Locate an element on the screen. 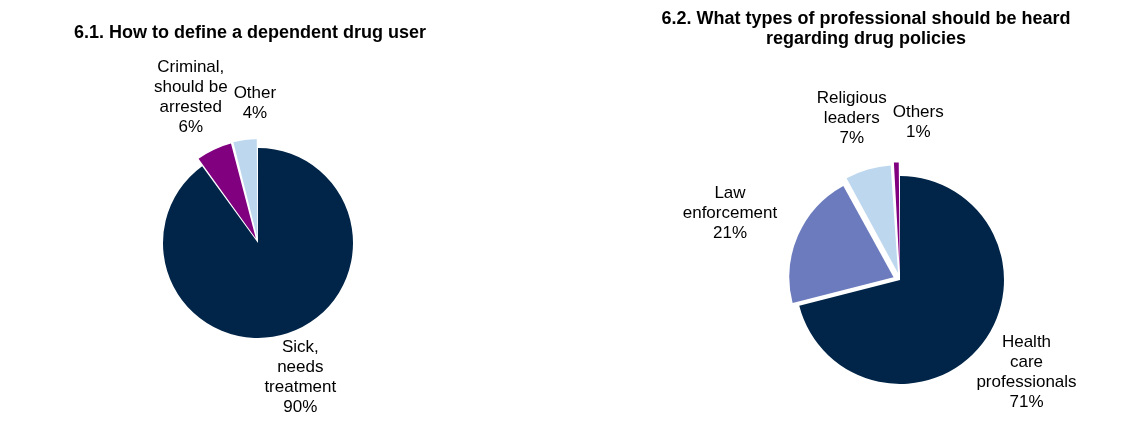 This screenshot has width=1142, height=427. data-label: 6% is located at coordinates (191, 127).